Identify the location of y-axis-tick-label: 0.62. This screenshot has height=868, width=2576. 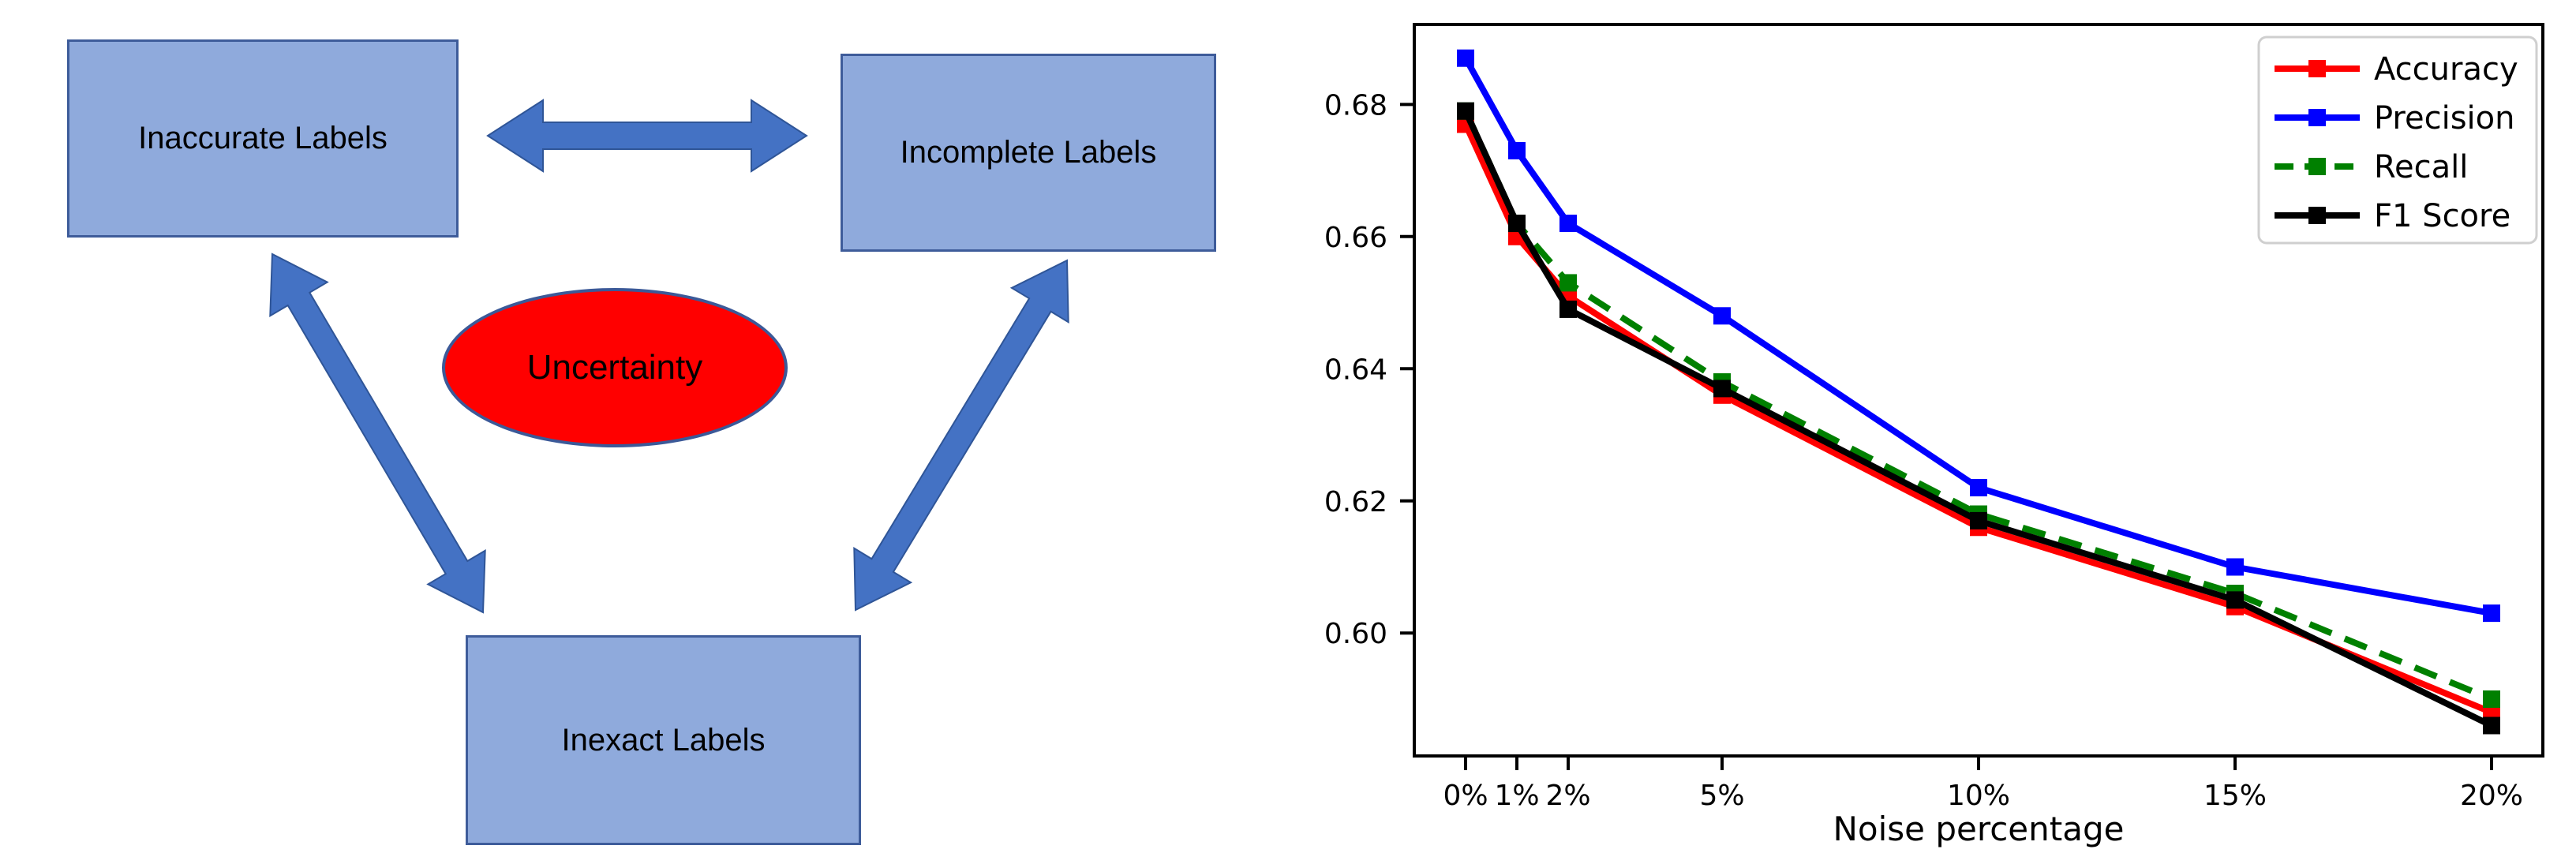
(1355, 502).